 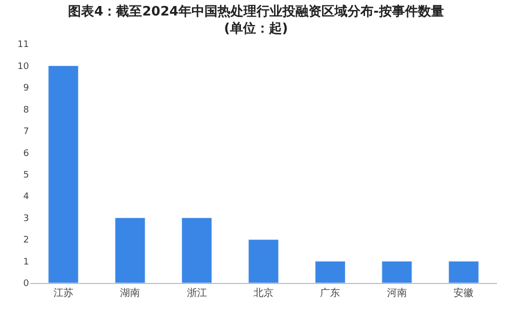 What do you see at coordinates (26, 89) in the screenshot?
I see `y-tick-label: 9` at bounding box center [26, 89].